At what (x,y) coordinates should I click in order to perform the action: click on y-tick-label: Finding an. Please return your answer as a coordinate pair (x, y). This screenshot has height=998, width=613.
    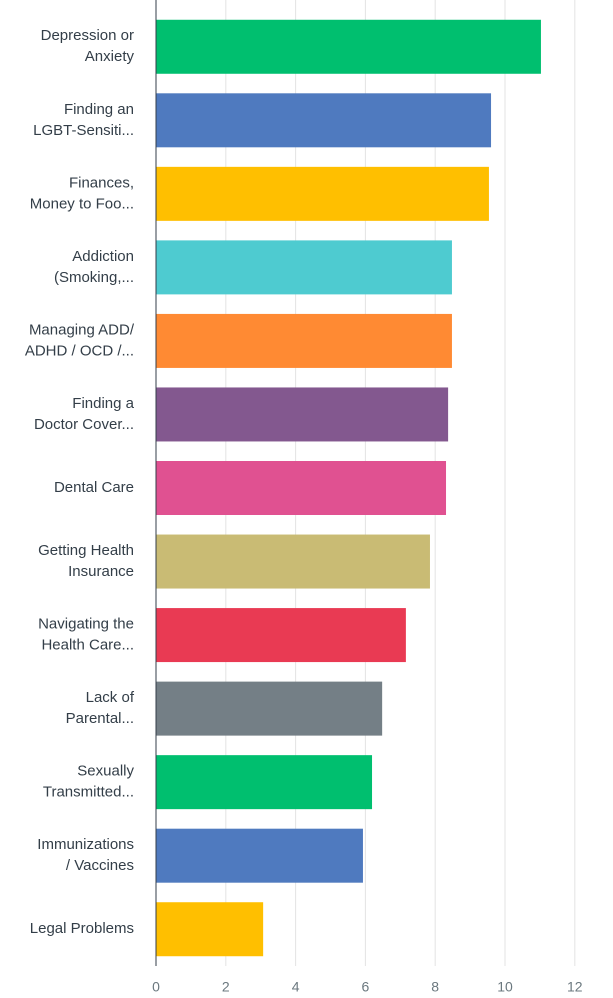
    Looking at the image, I should click on (99, 109).